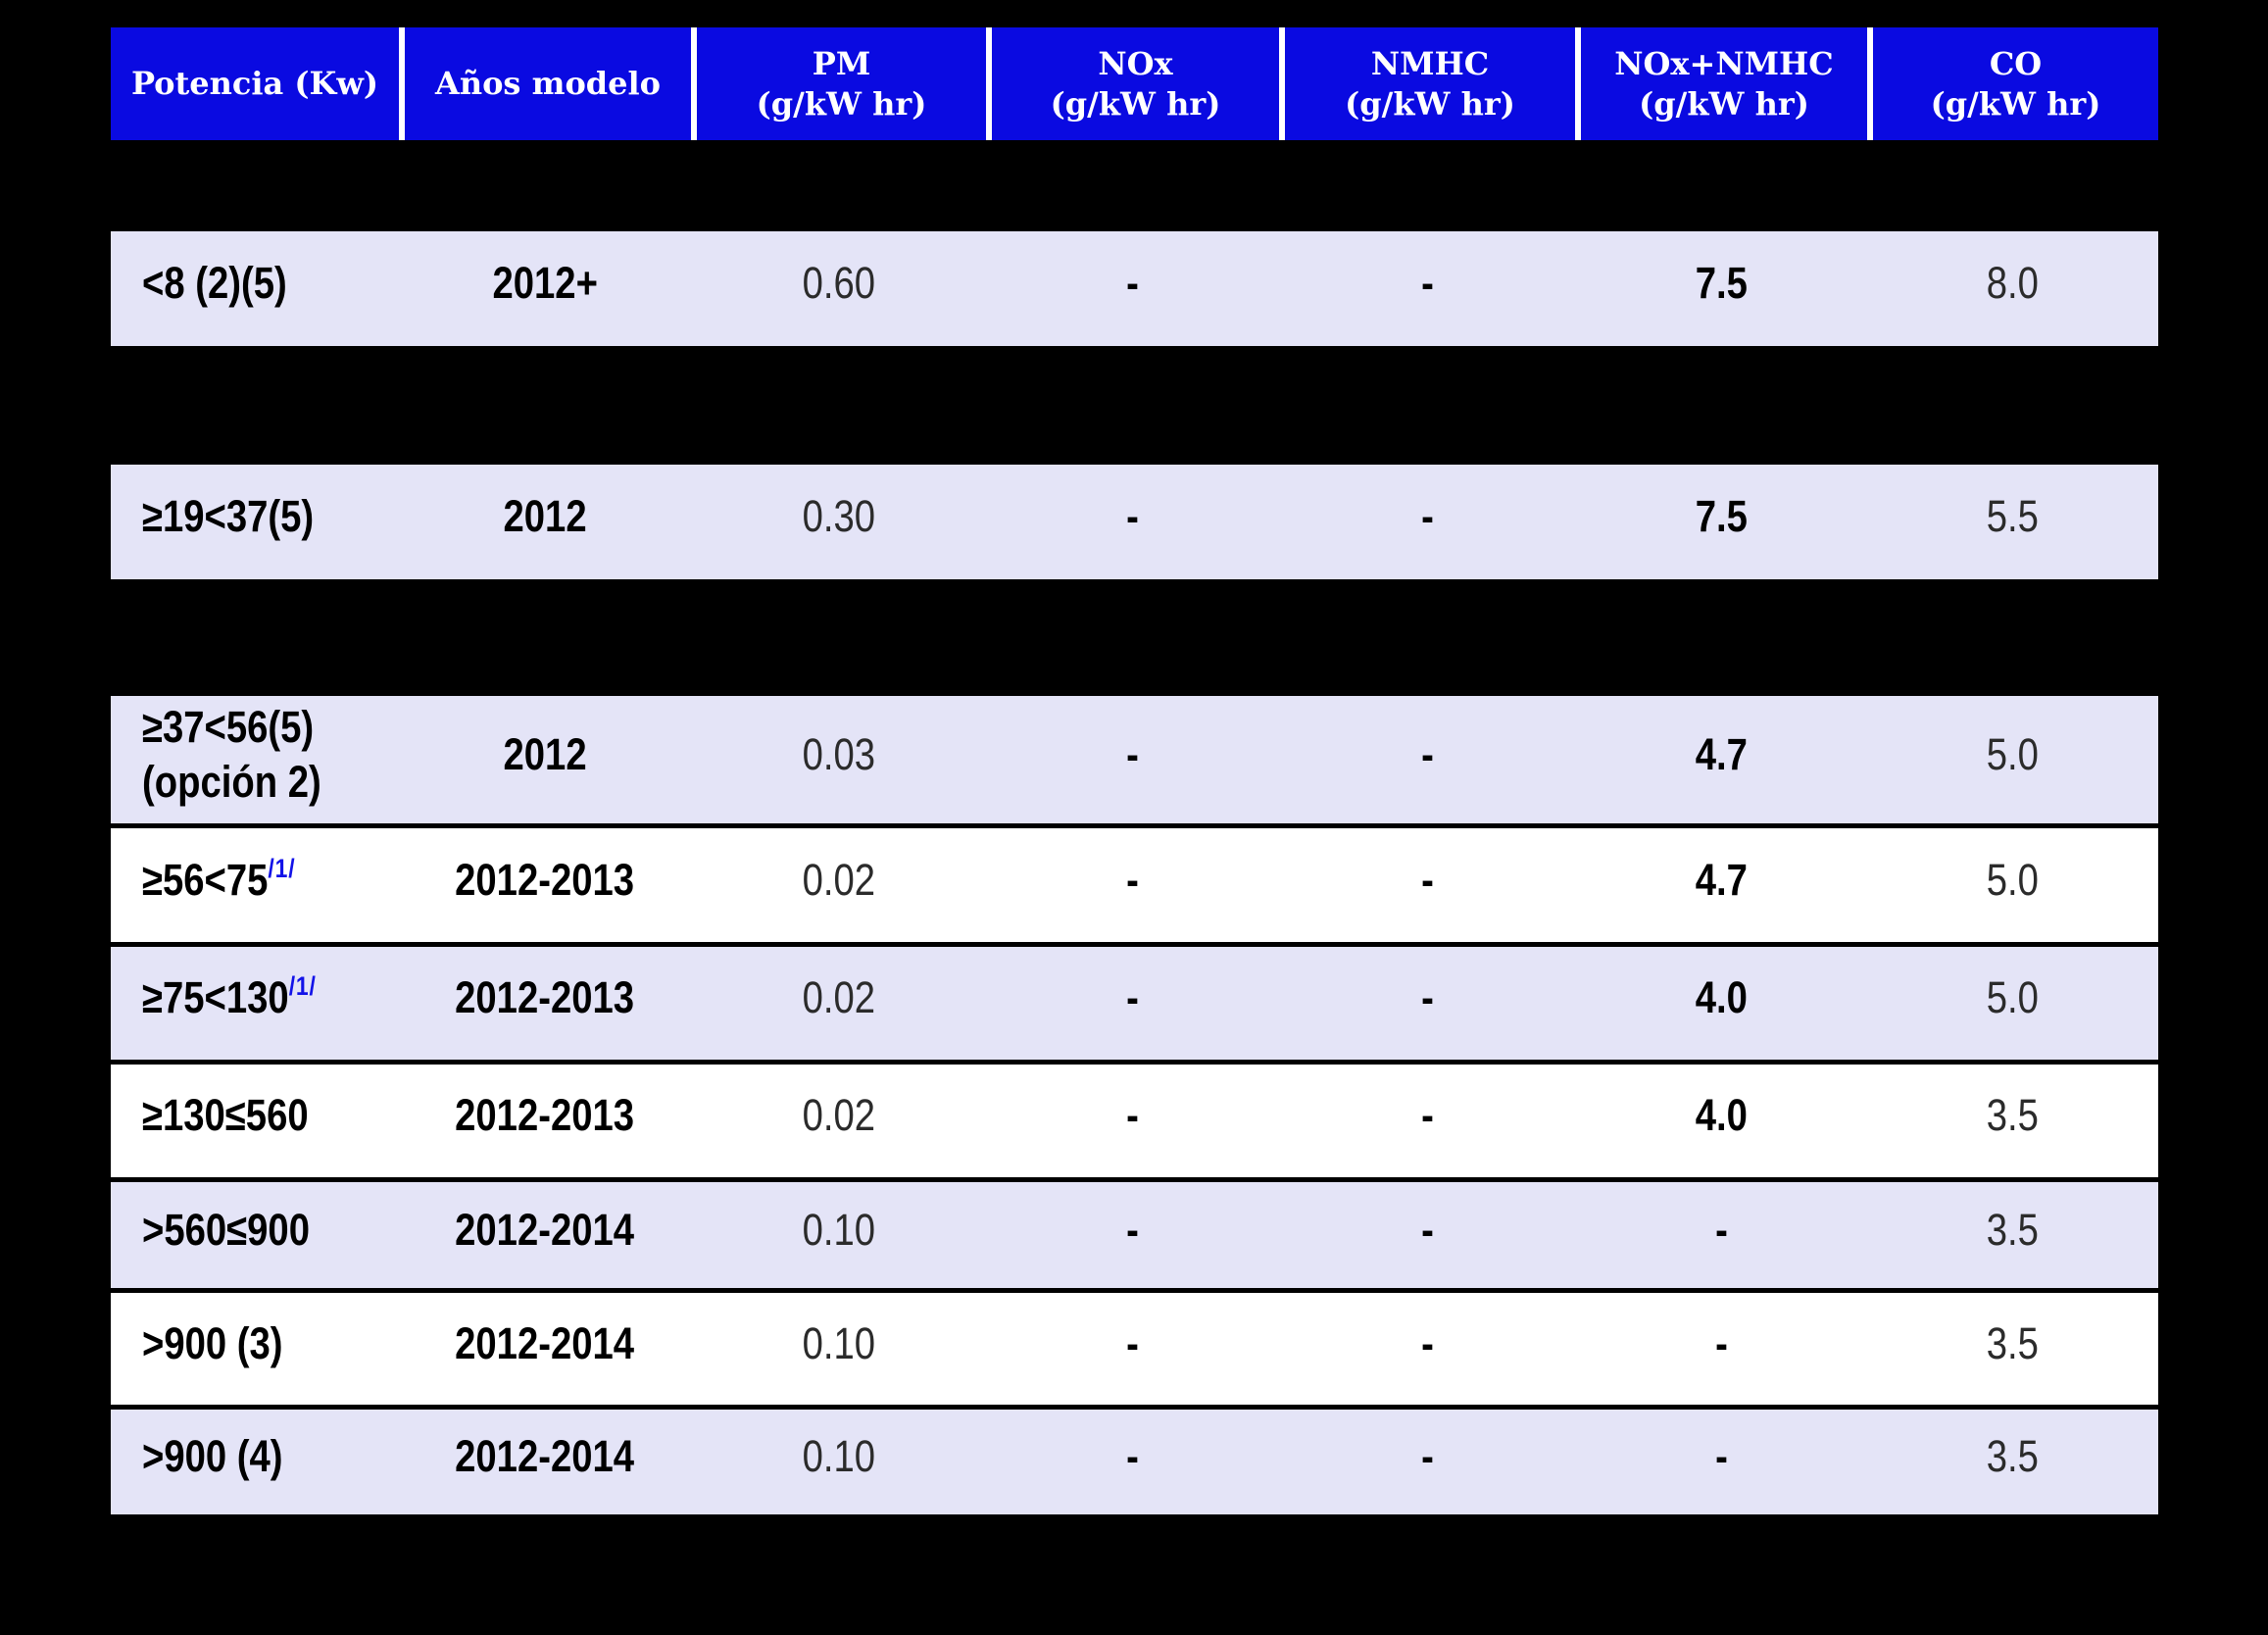  What do you see at coordinates (1430, 63) in the screenshot?
I see `column-header-label: NMHC` at bounding box center [1430, 63].